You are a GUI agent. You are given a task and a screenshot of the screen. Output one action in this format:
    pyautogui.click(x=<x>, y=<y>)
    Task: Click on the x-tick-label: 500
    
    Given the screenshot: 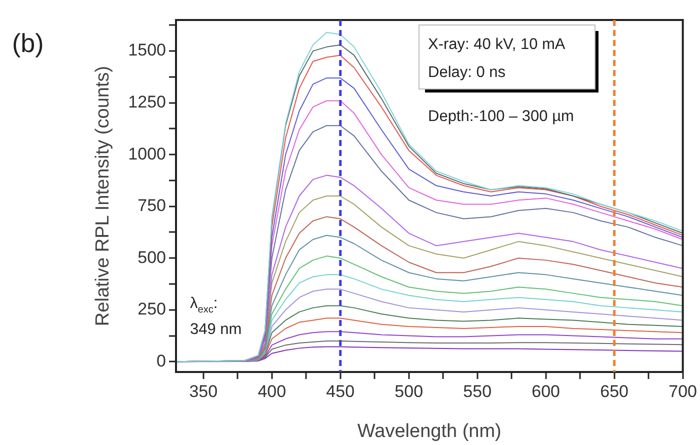 What is the action you would take?
    pyautogui.click(x=409, y=391)
    